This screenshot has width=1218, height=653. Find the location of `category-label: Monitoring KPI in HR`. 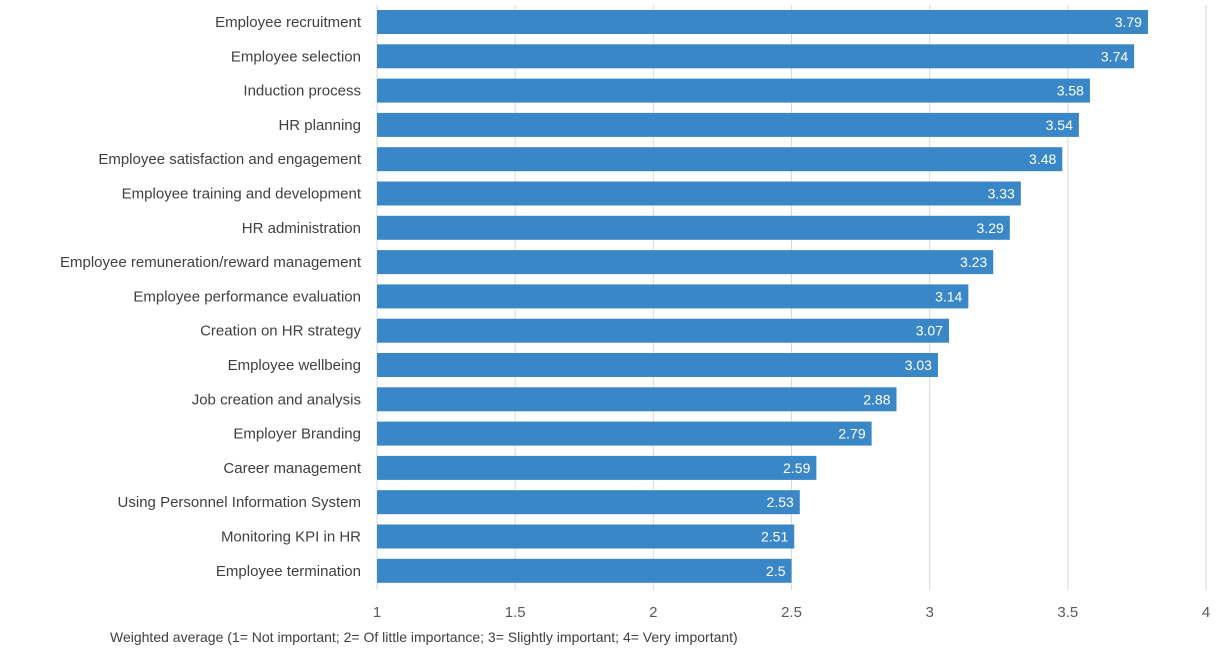

category-label: Monitoring KPI in HR is located at coordinates (291, 537).